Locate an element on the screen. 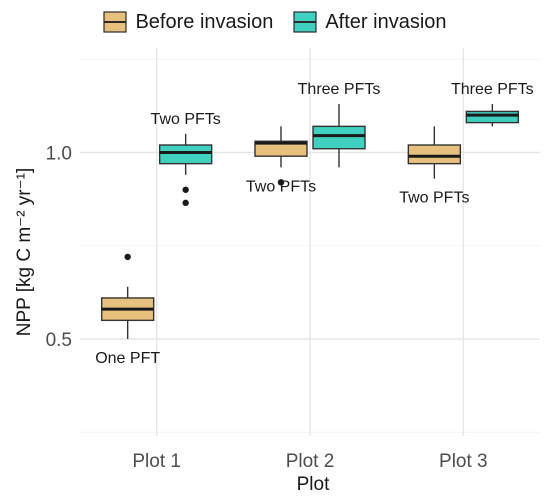  x-axis-title: Plot is located at coordinates (313, 484).